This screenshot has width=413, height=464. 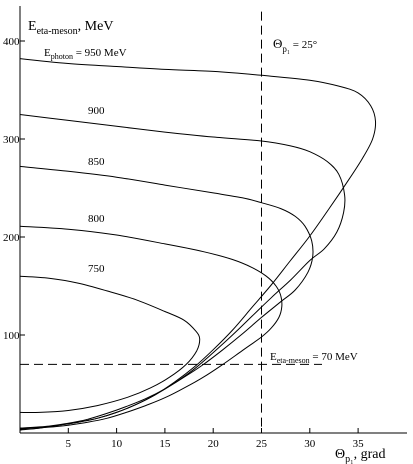 What do you see at coordinates (70, 28) in the screenshot?
I see `chart-title: Eeta-meson, MeV` at bounding box center [70, 28].